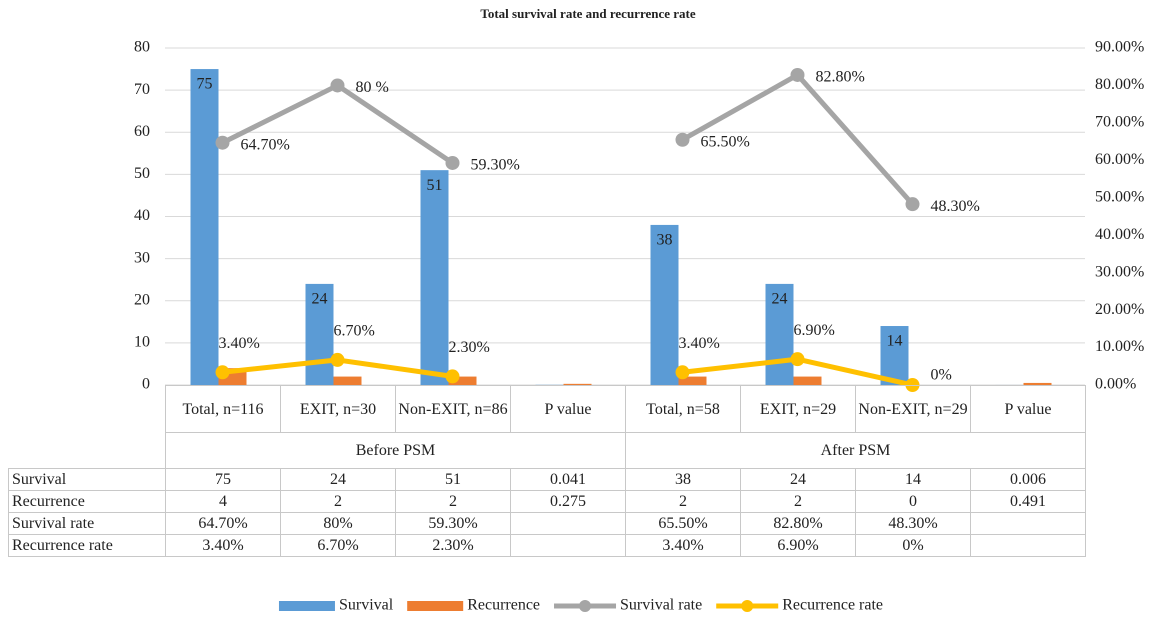 This screenshot has height=620, width=1176. Describe the element at coordinates (265, 144) in the screenshot. I see `data-label: 64.70%` at that location.